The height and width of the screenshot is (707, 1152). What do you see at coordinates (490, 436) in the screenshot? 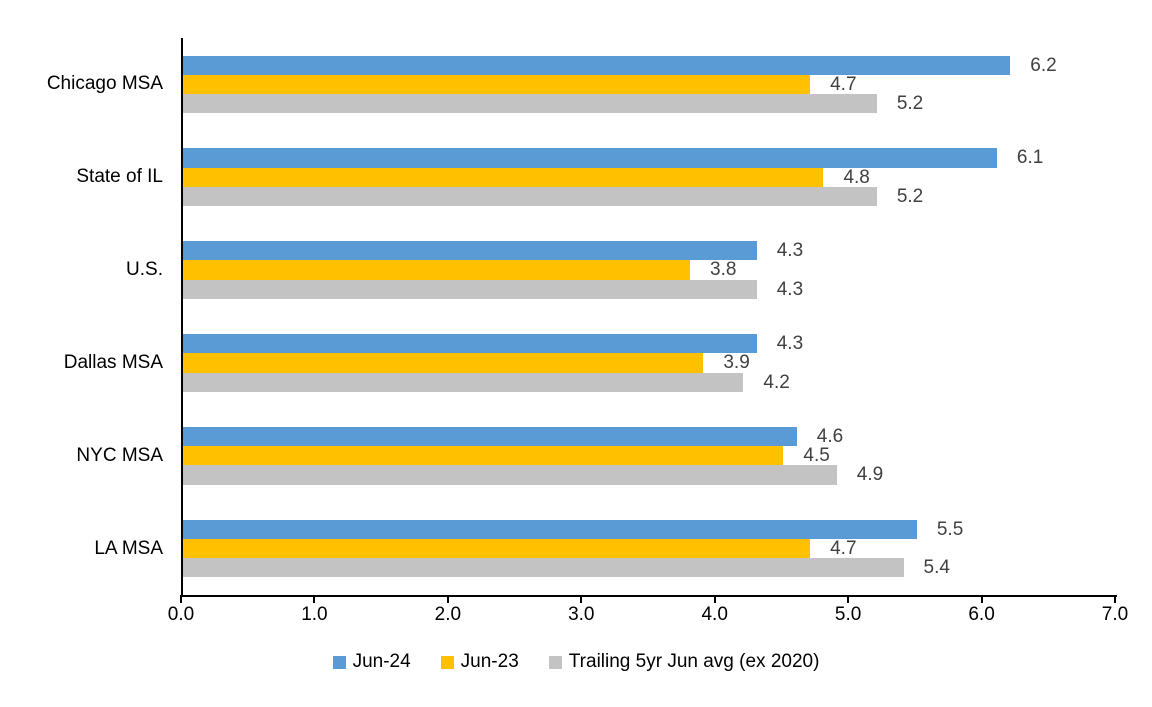
I see `bar-jun-24-nyc-msa` at bounding box center [490, 436].